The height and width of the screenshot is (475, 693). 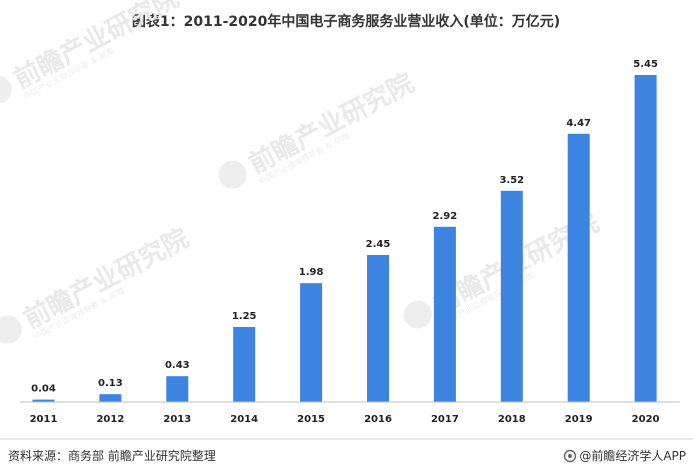 I want to click on brand-logo-dot, so click(x=570, y=456).